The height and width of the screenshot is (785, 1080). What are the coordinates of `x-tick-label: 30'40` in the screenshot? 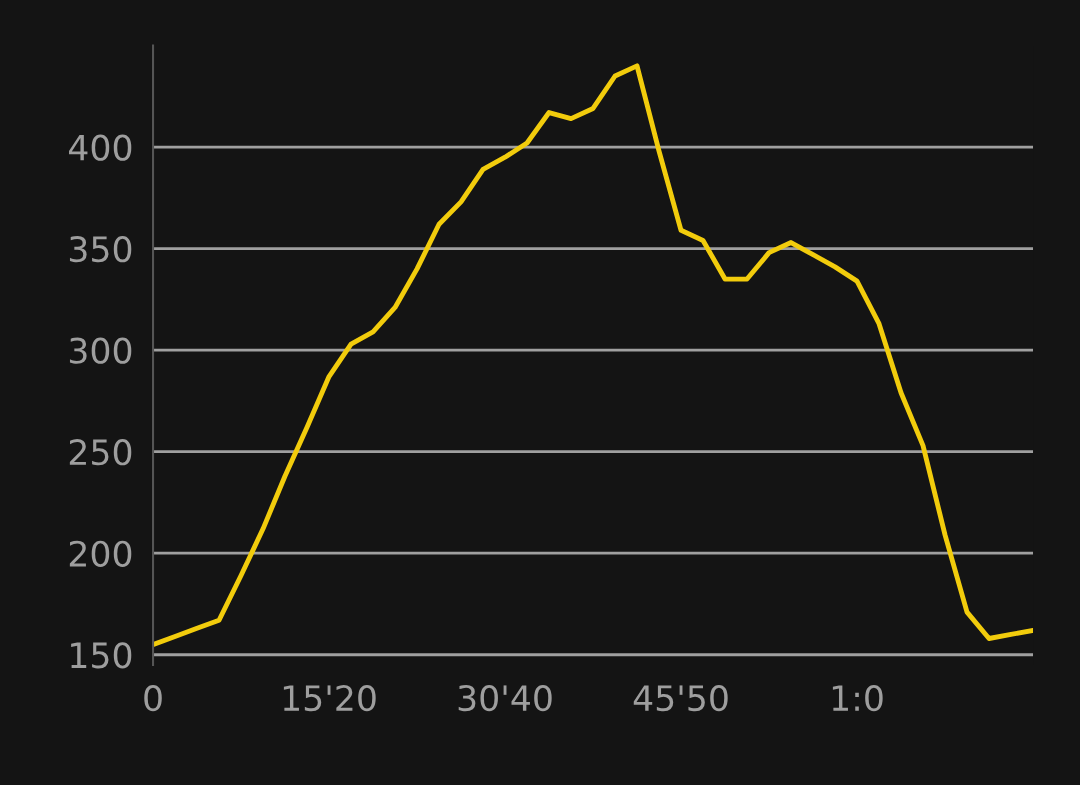 It's located at (505, 698).